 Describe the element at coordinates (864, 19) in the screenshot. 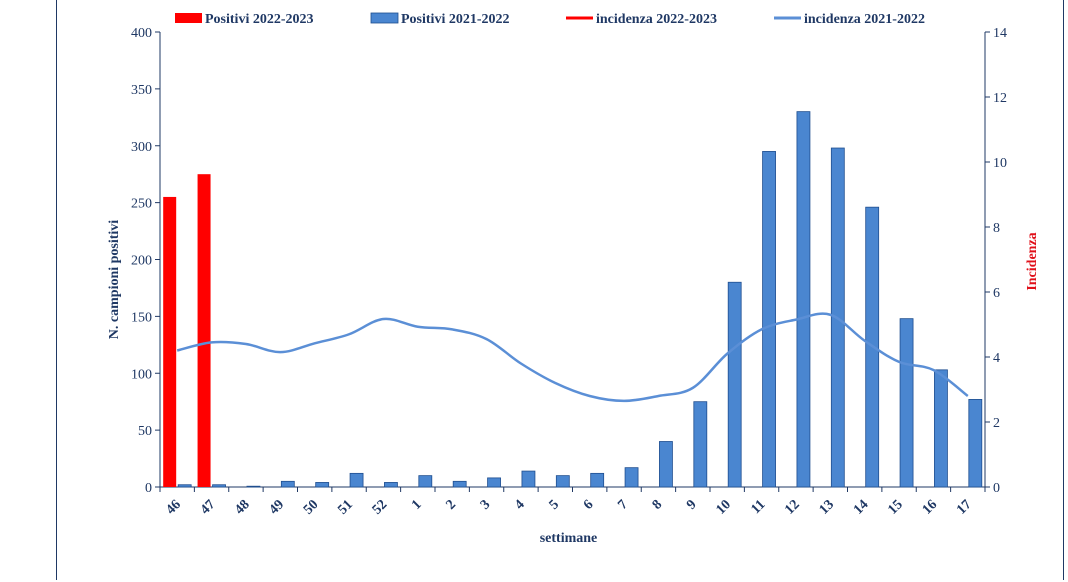

I see `legend-label: incidenza 2021-2022` at that location.